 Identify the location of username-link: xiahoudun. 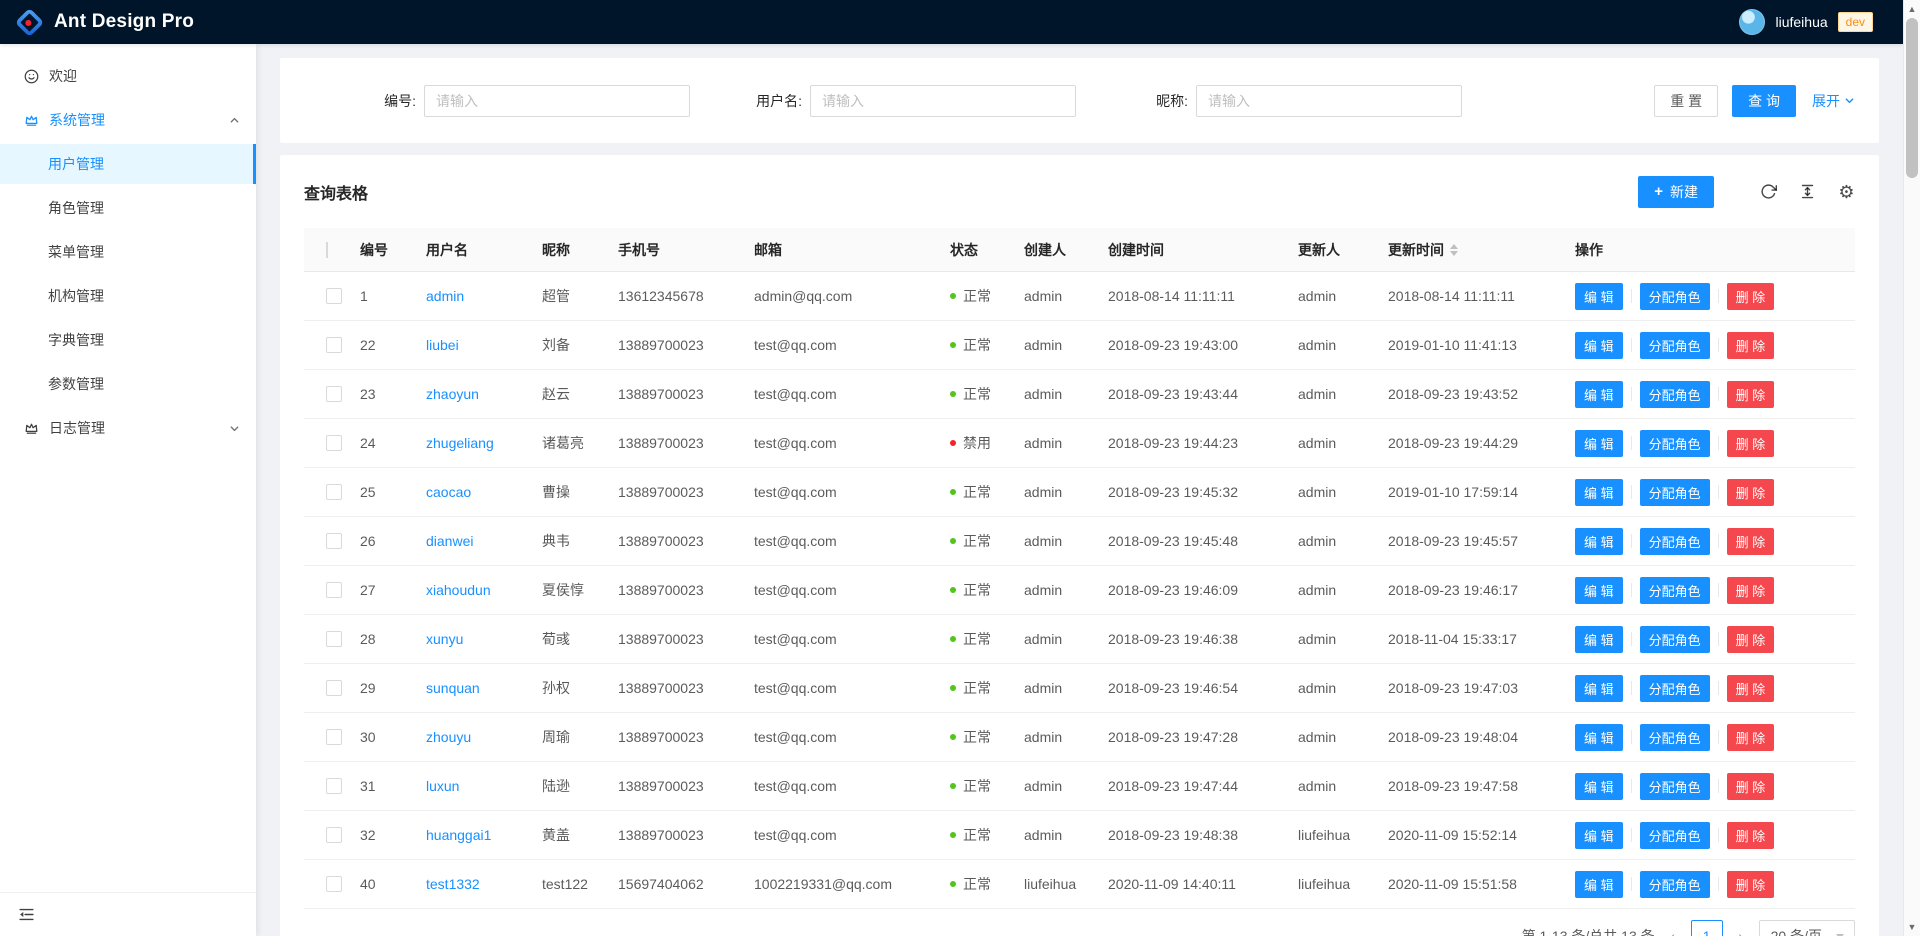
(458, 590).